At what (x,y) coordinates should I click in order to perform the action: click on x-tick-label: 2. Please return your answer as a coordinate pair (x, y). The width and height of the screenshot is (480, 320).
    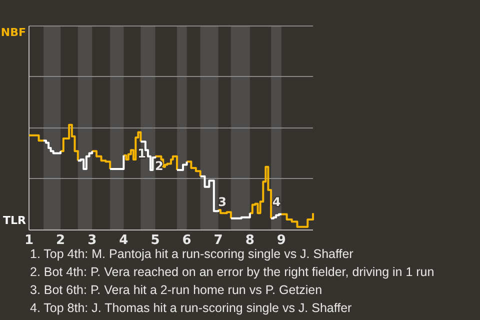
    Looking at the image, I should click on (61, 240).